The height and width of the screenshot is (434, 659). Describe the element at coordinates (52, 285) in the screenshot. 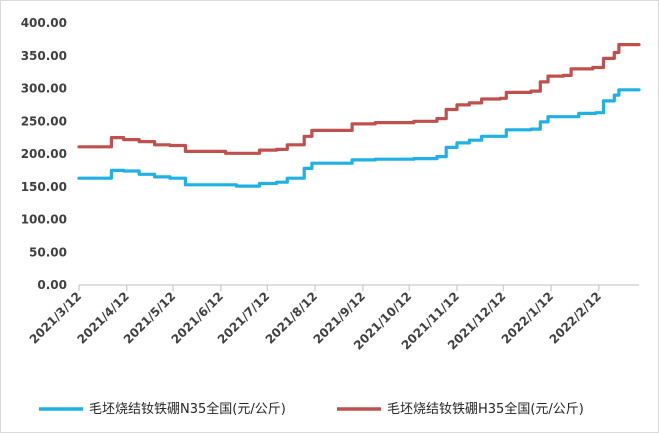

I see `y-tick-label: 0.00` at that location.